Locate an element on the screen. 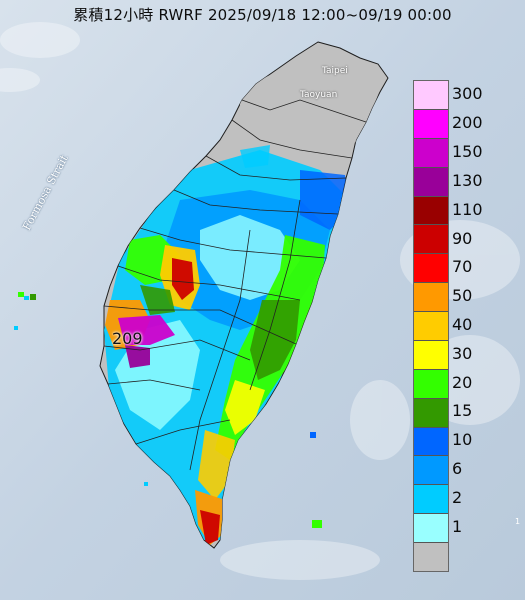 The width and height of the screenshot is (525, 600). rainfall-legend-labels: 300 200 150 130 110 90 70 50 40 30 20 15 10 6 2 1 is located at coordinates (482, 325).